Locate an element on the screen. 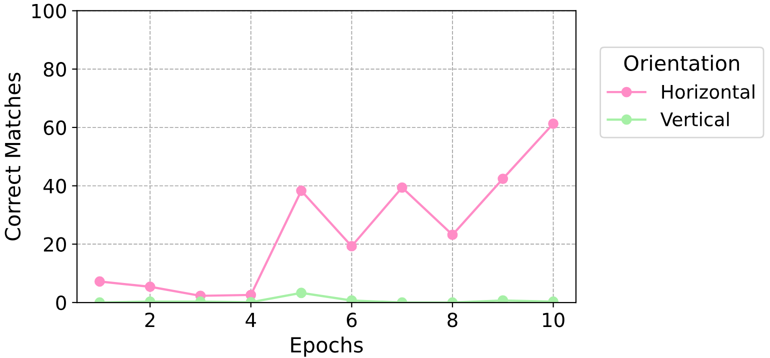  legend-label: Horizontal is located at coordinates (708, 91).